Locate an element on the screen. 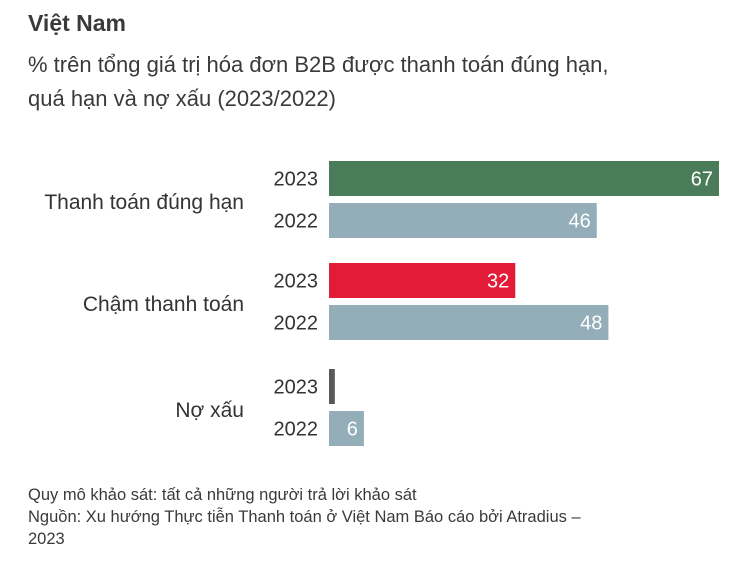 The height and width of the screenshot is (562, 741). subtitle-line-2: quá hạn và nợ xấu (2023/2022) is located at coordinates (182, 98).